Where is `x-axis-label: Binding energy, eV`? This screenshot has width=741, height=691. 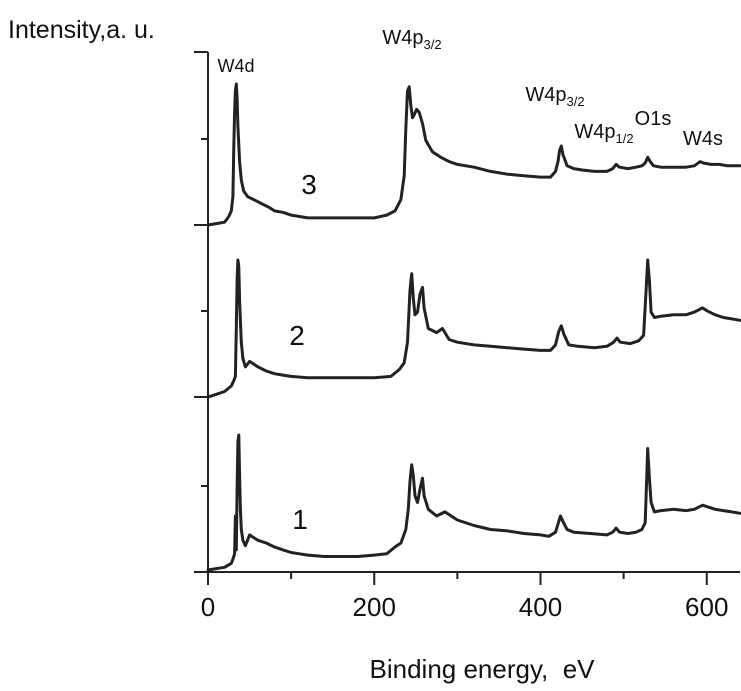
x-axis-label: Binding energy, eV is located at coordinates (483, 669).